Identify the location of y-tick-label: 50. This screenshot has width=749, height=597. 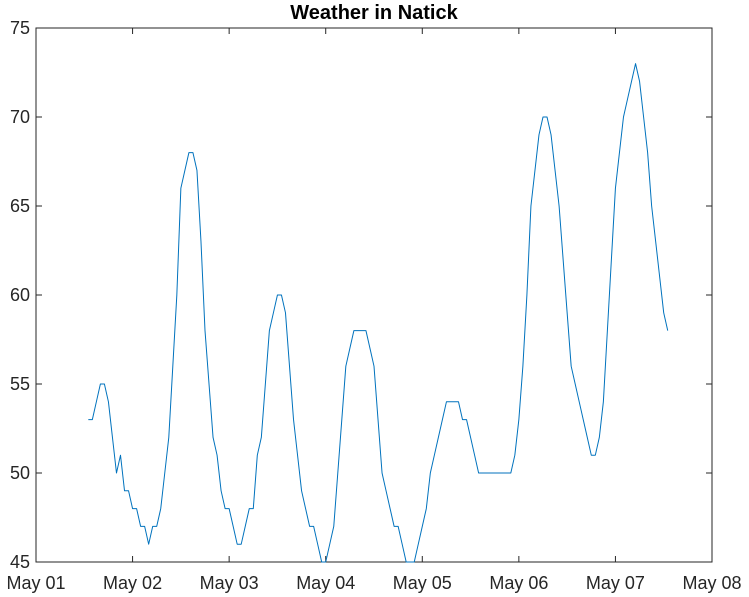
(20, 473).